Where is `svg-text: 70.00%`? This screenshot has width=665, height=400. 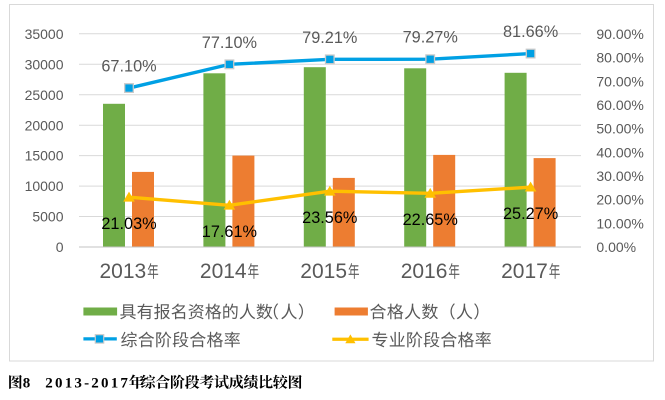 svg-text: 70.00% is located at coordinates (619, 81).